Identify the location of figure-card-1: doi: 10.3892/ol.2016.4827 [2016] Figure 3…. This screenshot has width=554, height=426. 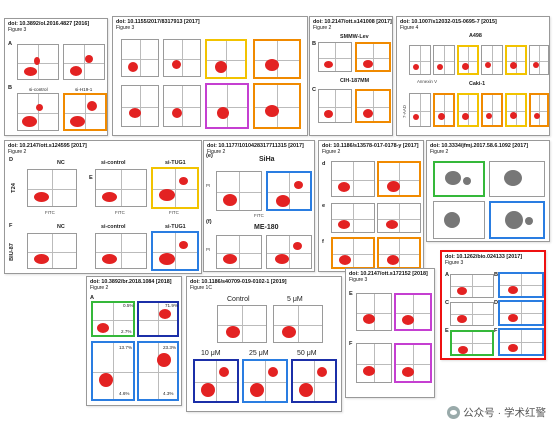
(56, 77).